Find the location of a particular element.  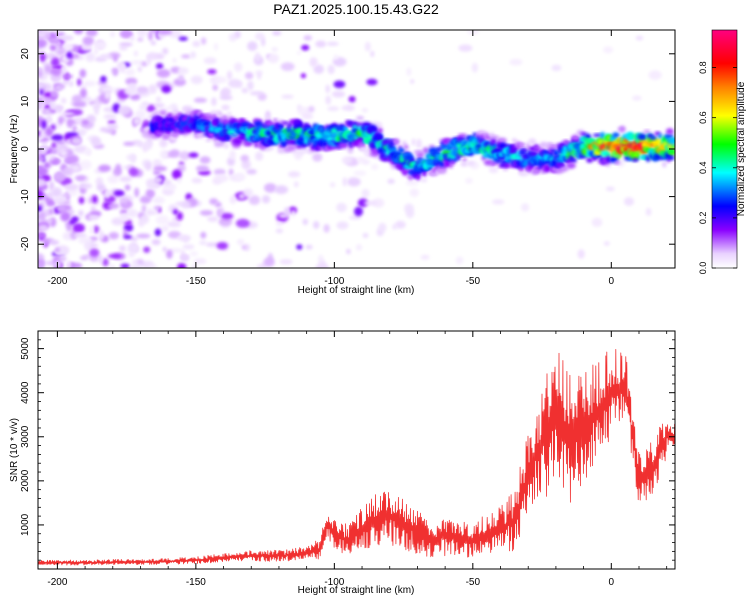

snr-y-tick-label: 1000 is located at coordinates (25, 524).